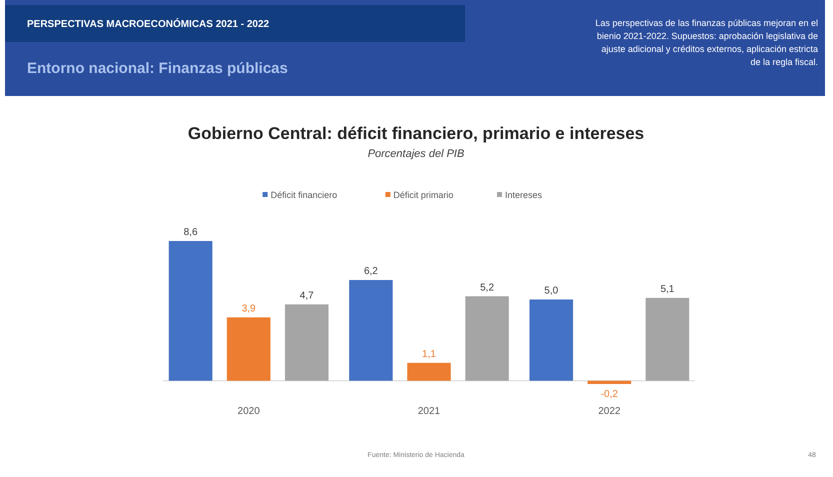 The height and width of the screenshot is (477, 833). Describe the element at coordinates (307, 296) in the screenshot. I see `data-label: 4,7` at that location.